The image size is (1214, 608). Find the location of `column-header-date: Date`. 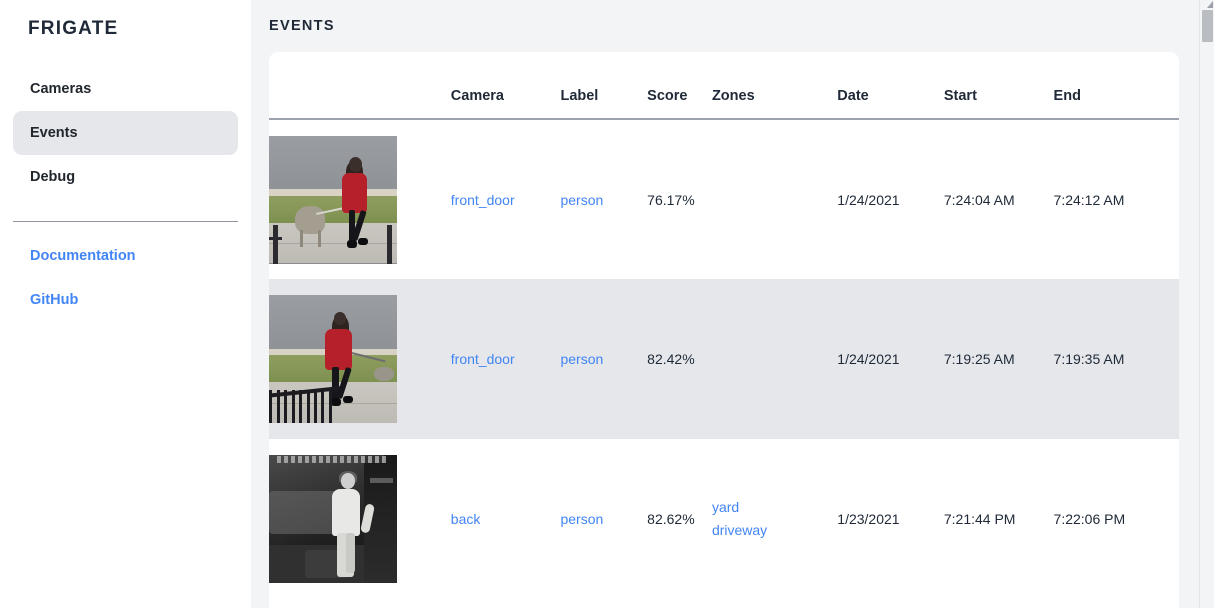

column-header-date: Date is located at coordinates (890, 86).